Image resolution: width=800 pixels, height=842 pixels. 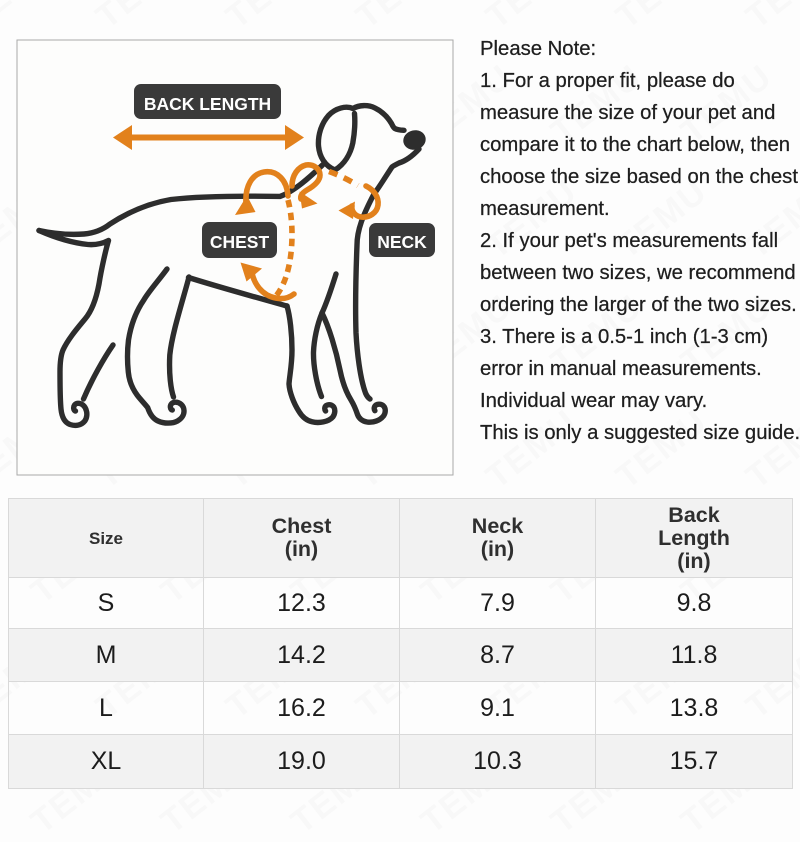 I want to click on svg-text: BACK LENGTH, so click(x=207, y=104).